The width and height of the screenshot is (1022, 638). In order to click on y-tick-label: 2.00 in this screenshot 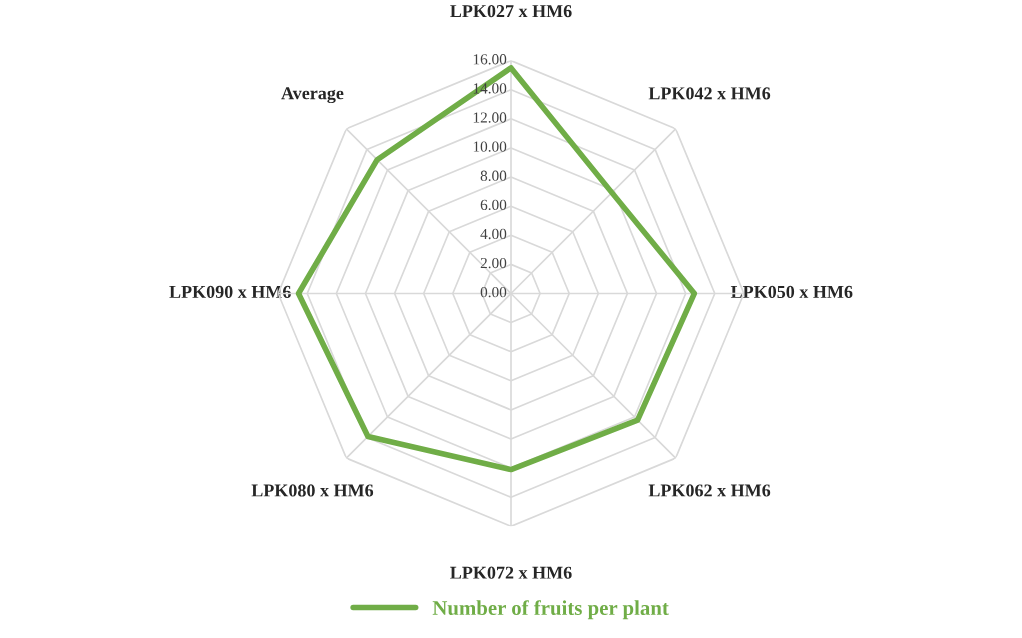, I will do `click(493, 263)`.